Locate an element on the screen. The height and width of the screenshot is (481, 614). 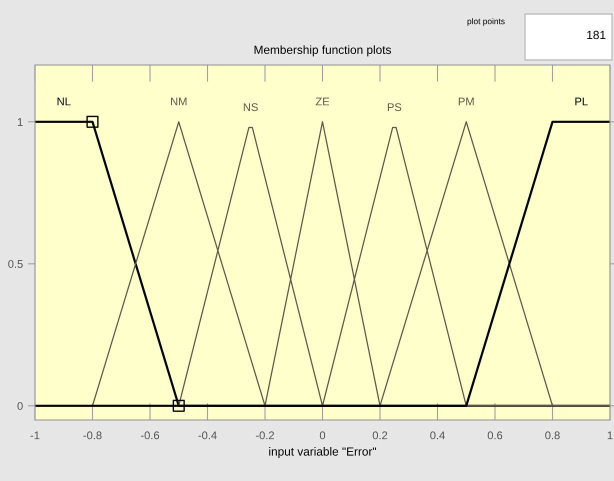
text: 181 is located at coordinates (596, 35).